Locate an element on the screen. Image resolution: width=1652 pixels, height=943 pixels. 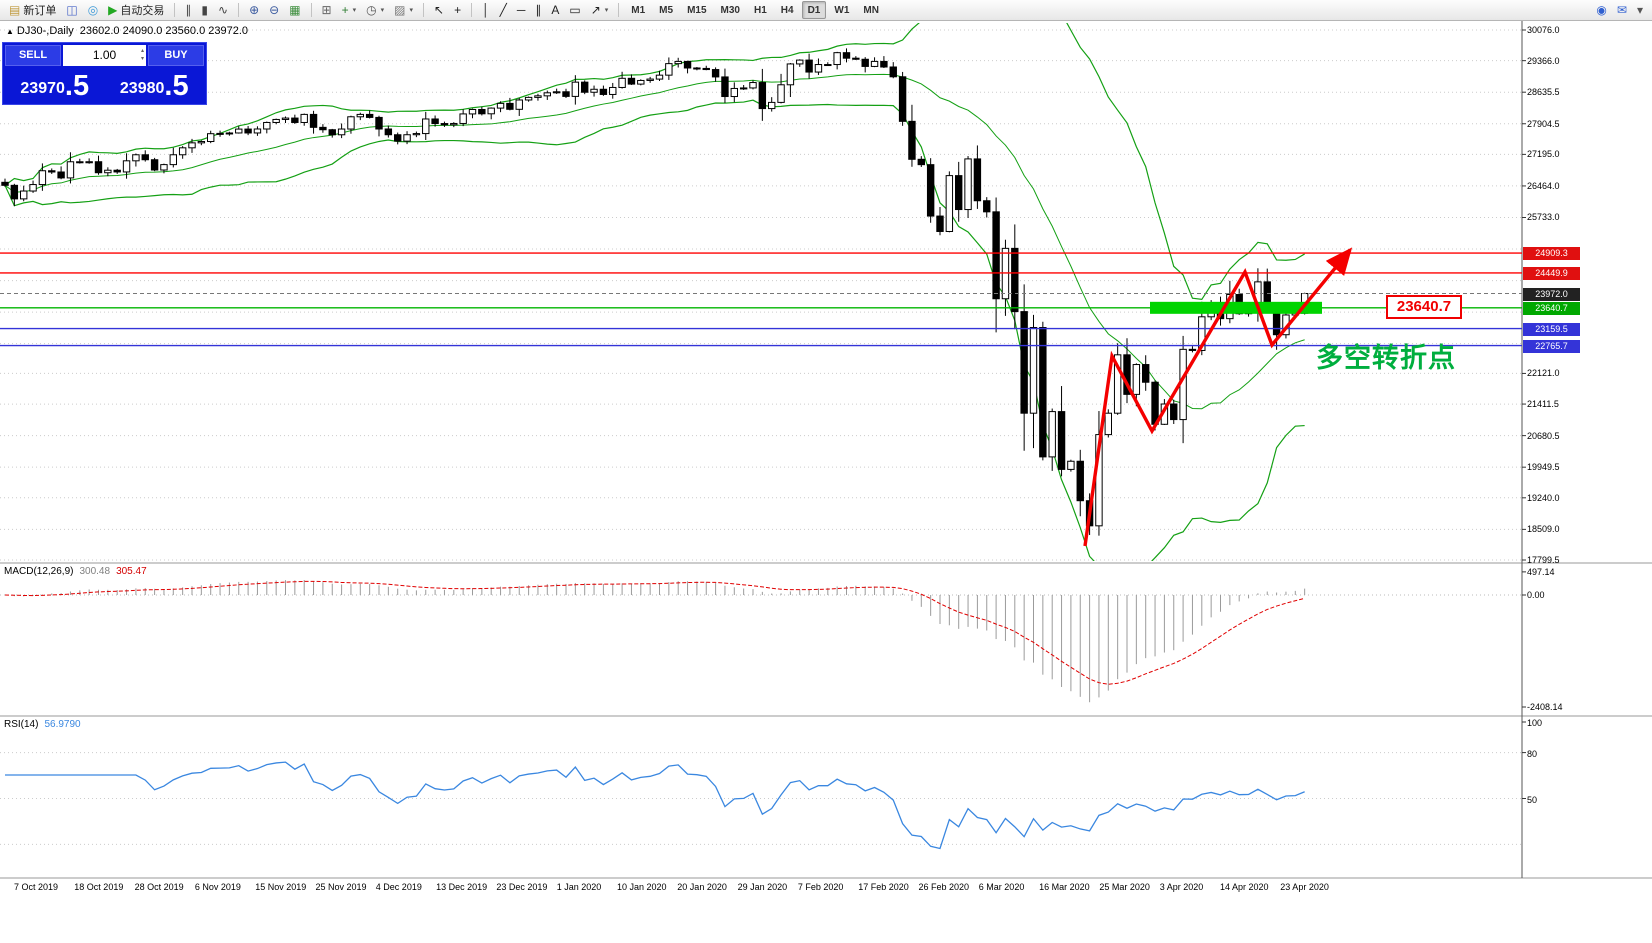
sell-price: 23970.5 is located at coordinates (55, 84).